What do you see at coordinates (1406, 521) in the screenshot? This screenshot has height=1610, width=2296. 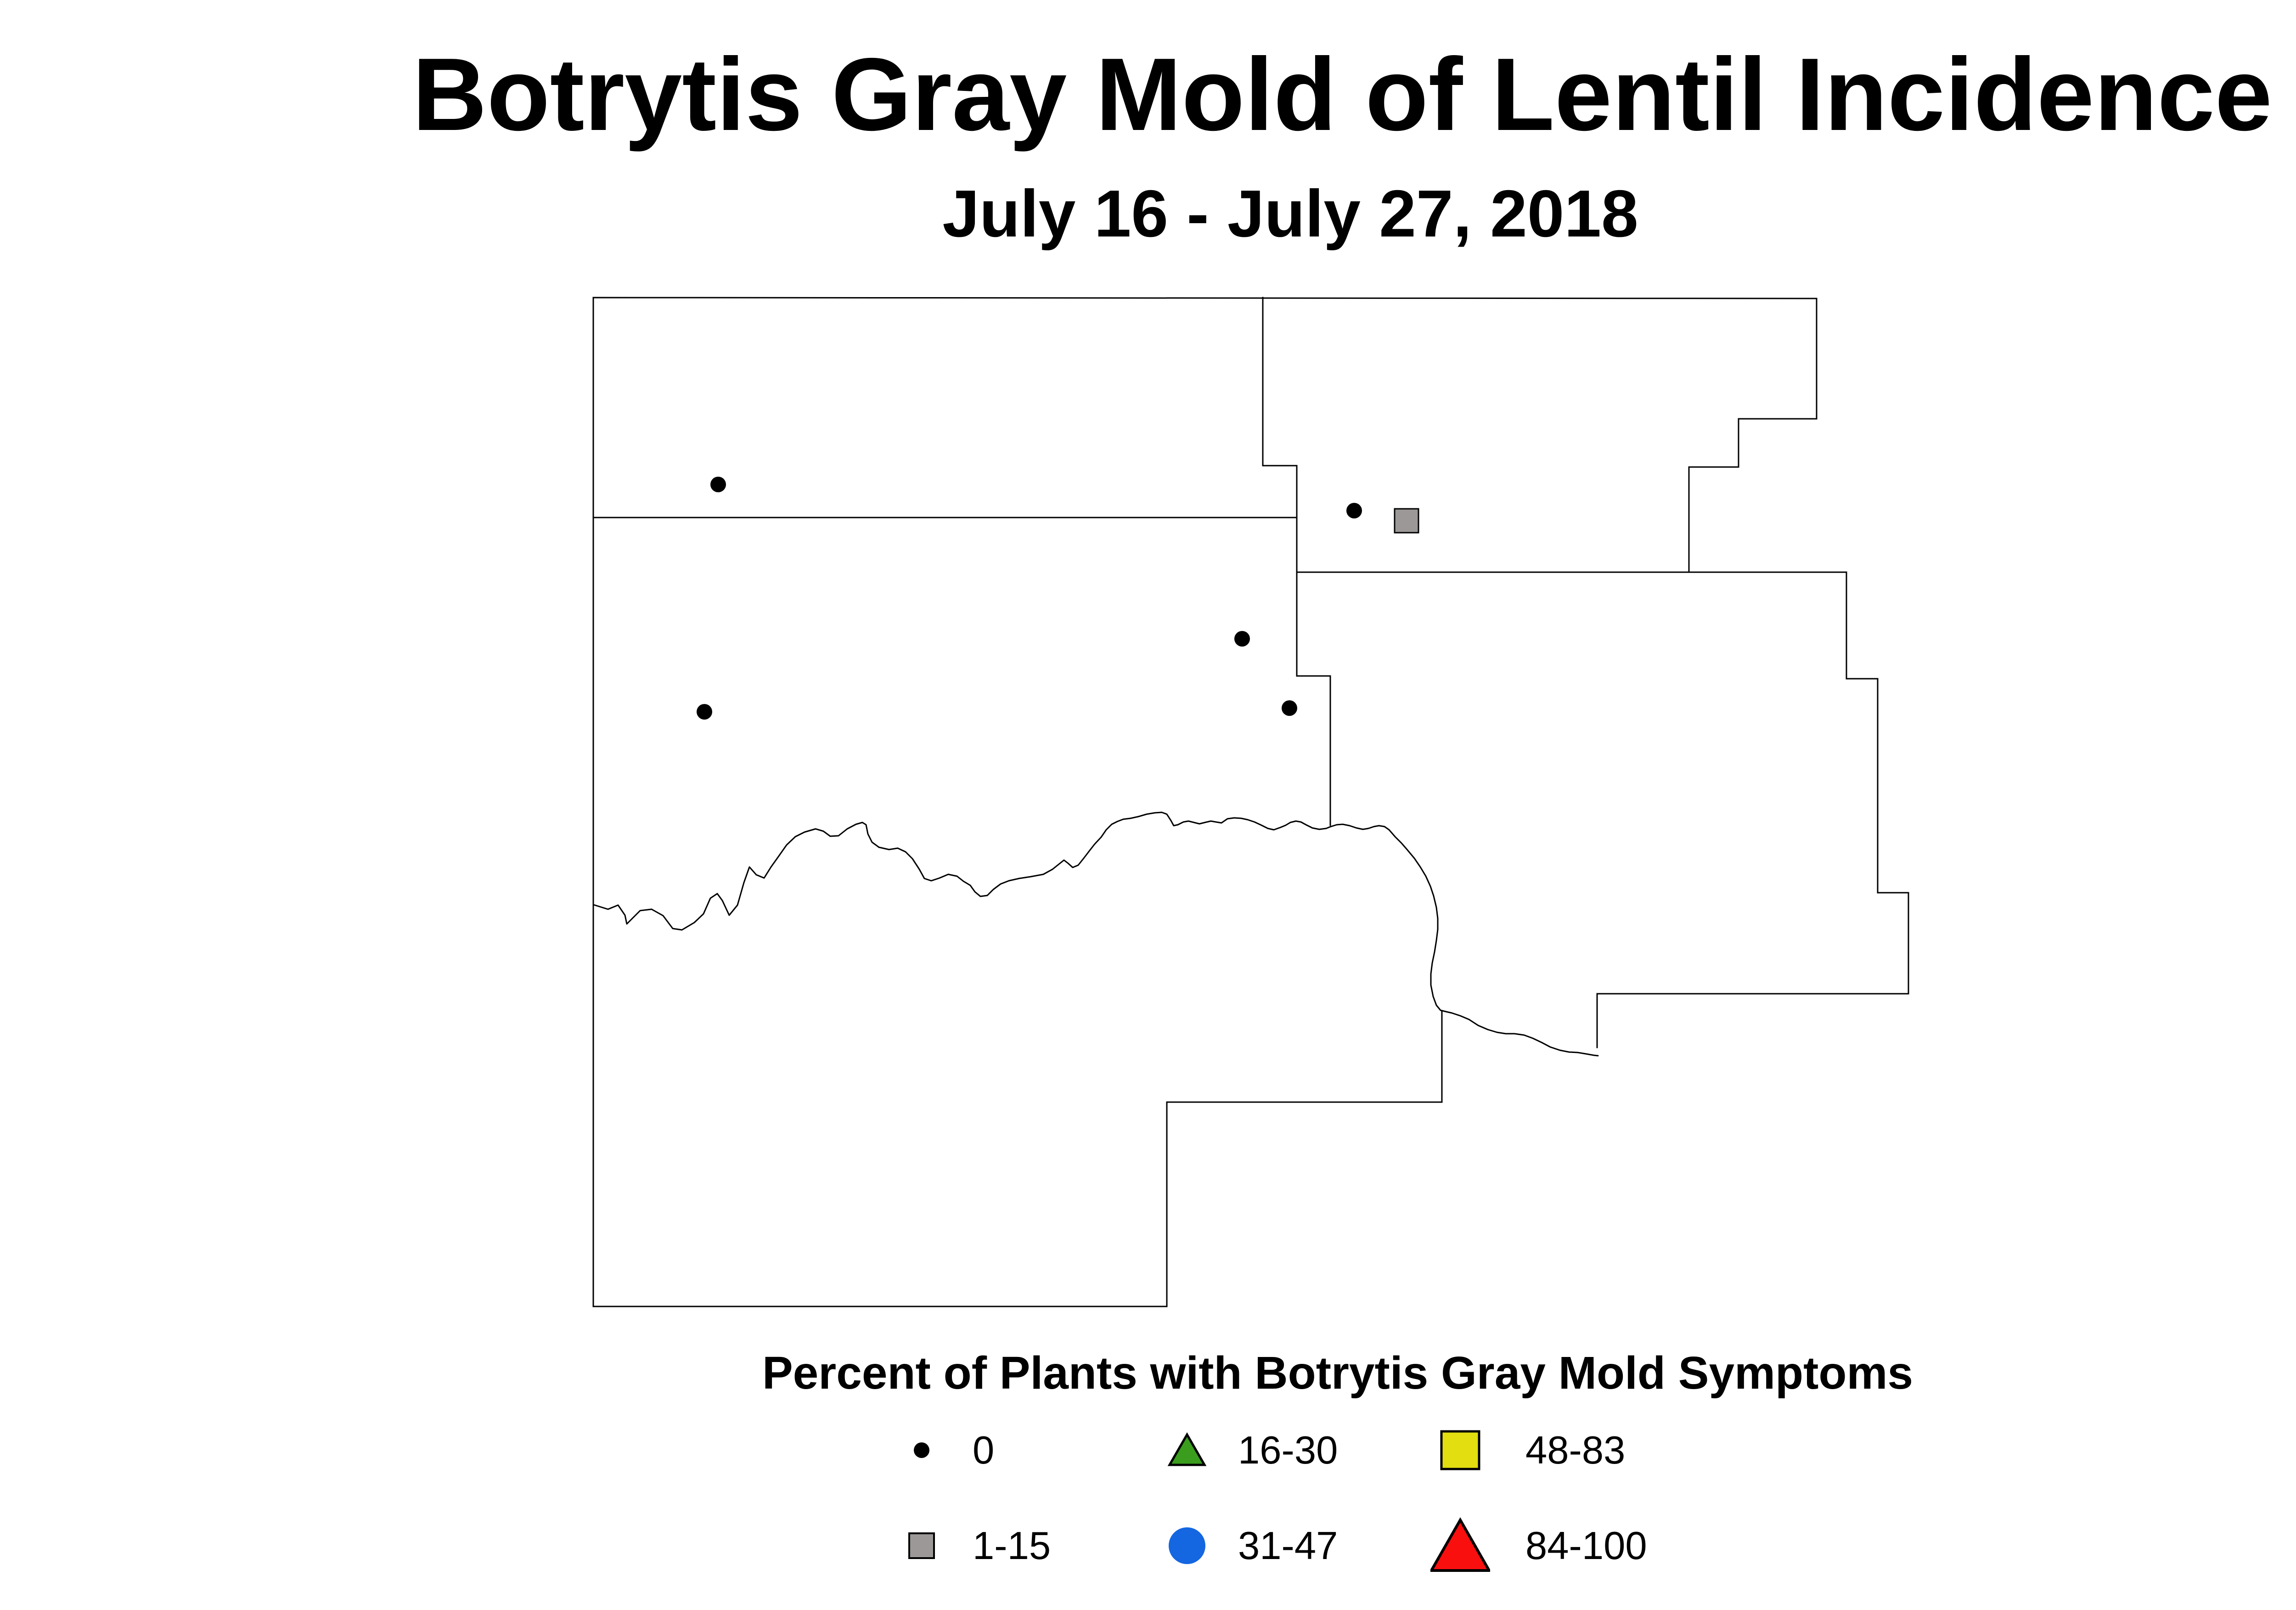 I see `map-point-square` at bounding box center [1406, 521].